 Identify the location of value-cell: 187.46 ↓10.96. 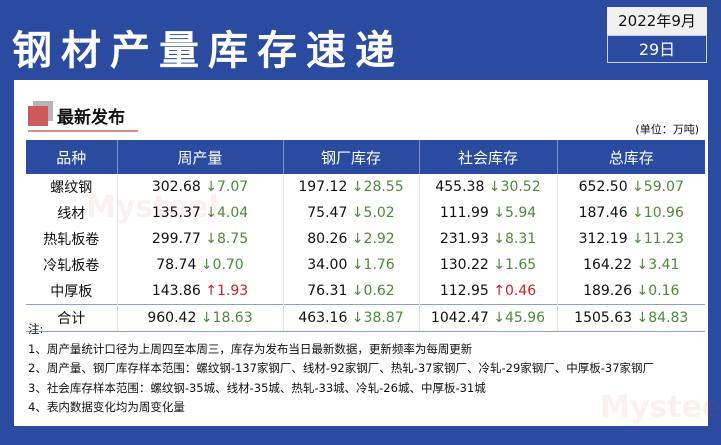
(630, 213).